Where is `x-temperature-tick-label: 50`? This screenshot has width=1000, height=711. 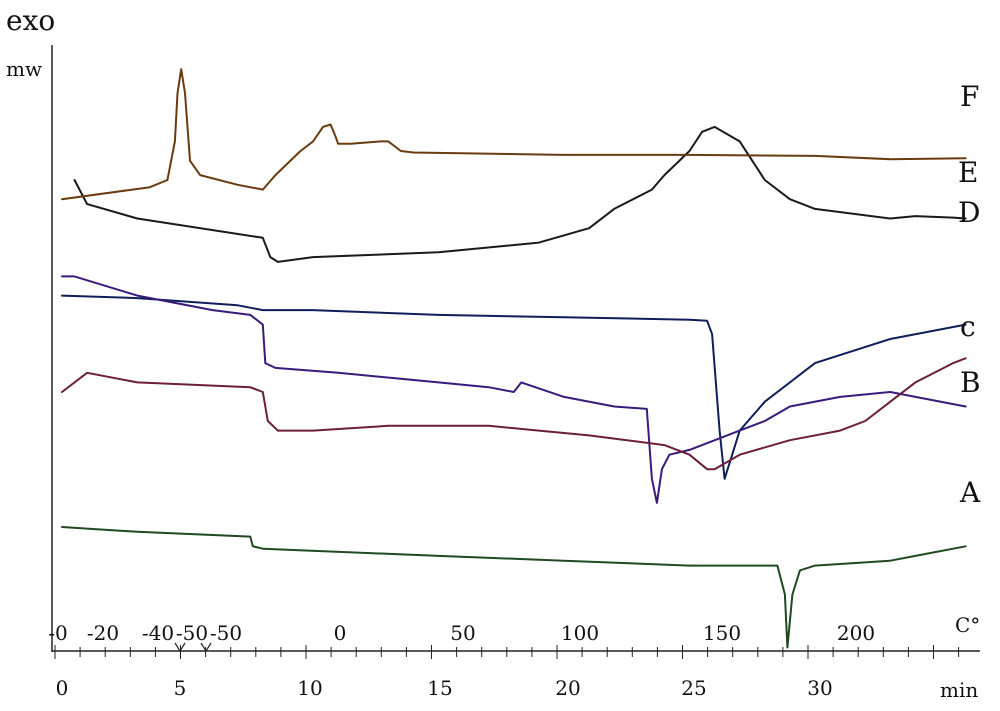
x-temperature-tick-label: 50 is located at coordinates (462, 633).